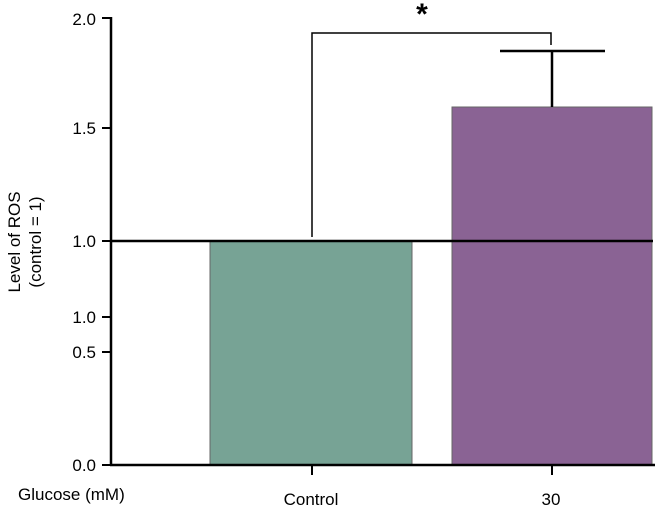  Describe the element at coordinates (422, 15) in the screenshot. I see `significance-marker: *` at that location.